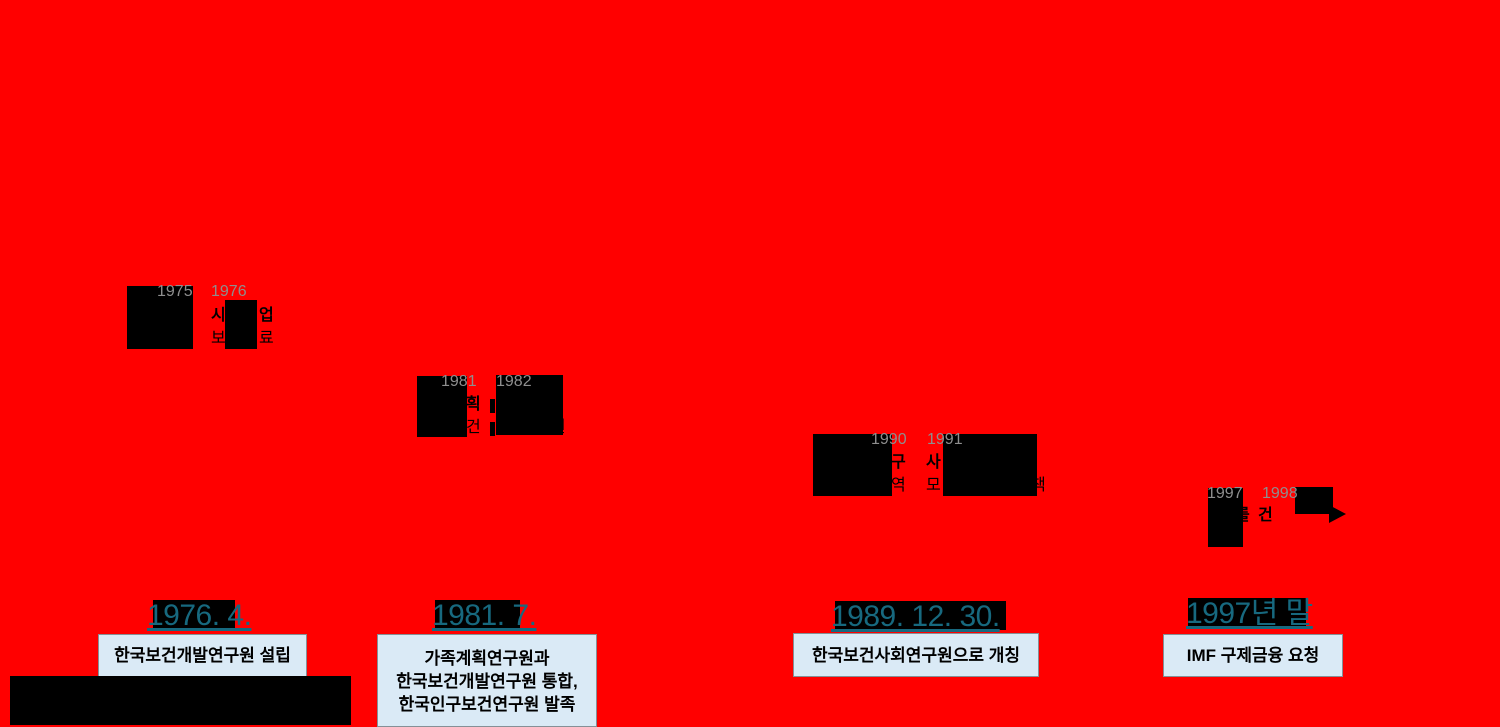 The image size is (1500, 727). I want to click on event-label-text: 한국인구보건연구원 발족, so click(487, 704).